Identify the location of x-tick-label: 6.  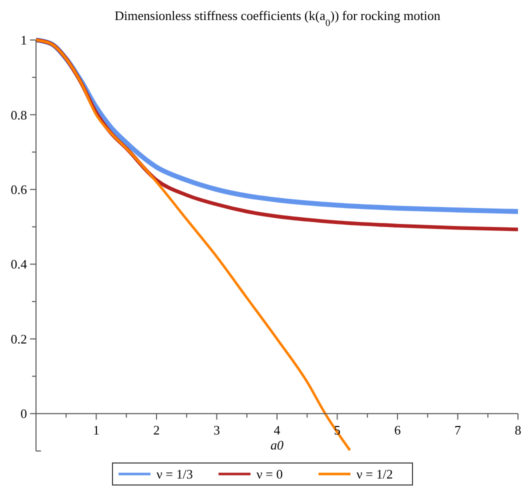
(398, 430).